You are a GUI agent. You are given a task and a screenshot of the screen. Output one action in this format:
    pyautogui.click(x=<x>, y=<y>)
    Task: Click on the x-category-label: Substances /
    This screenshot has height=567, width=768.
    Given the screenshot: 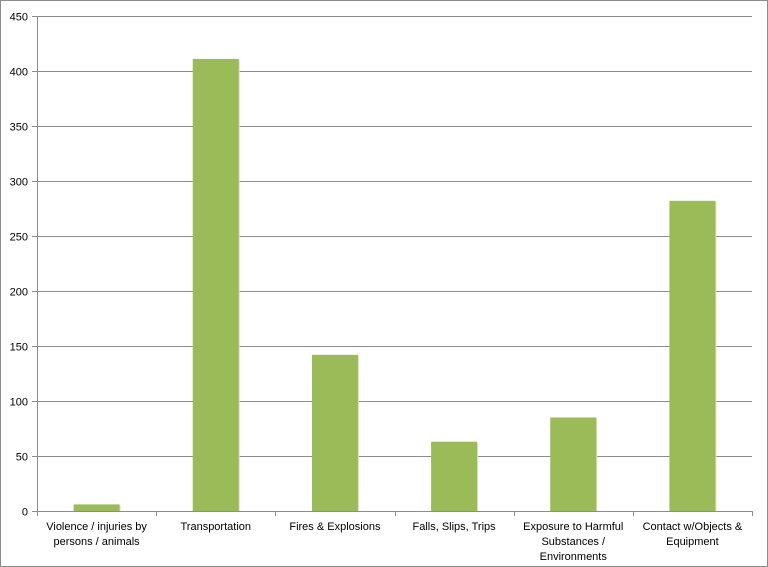 What is the action you would take?
    pyautogui.click(x=573, y=542)
    